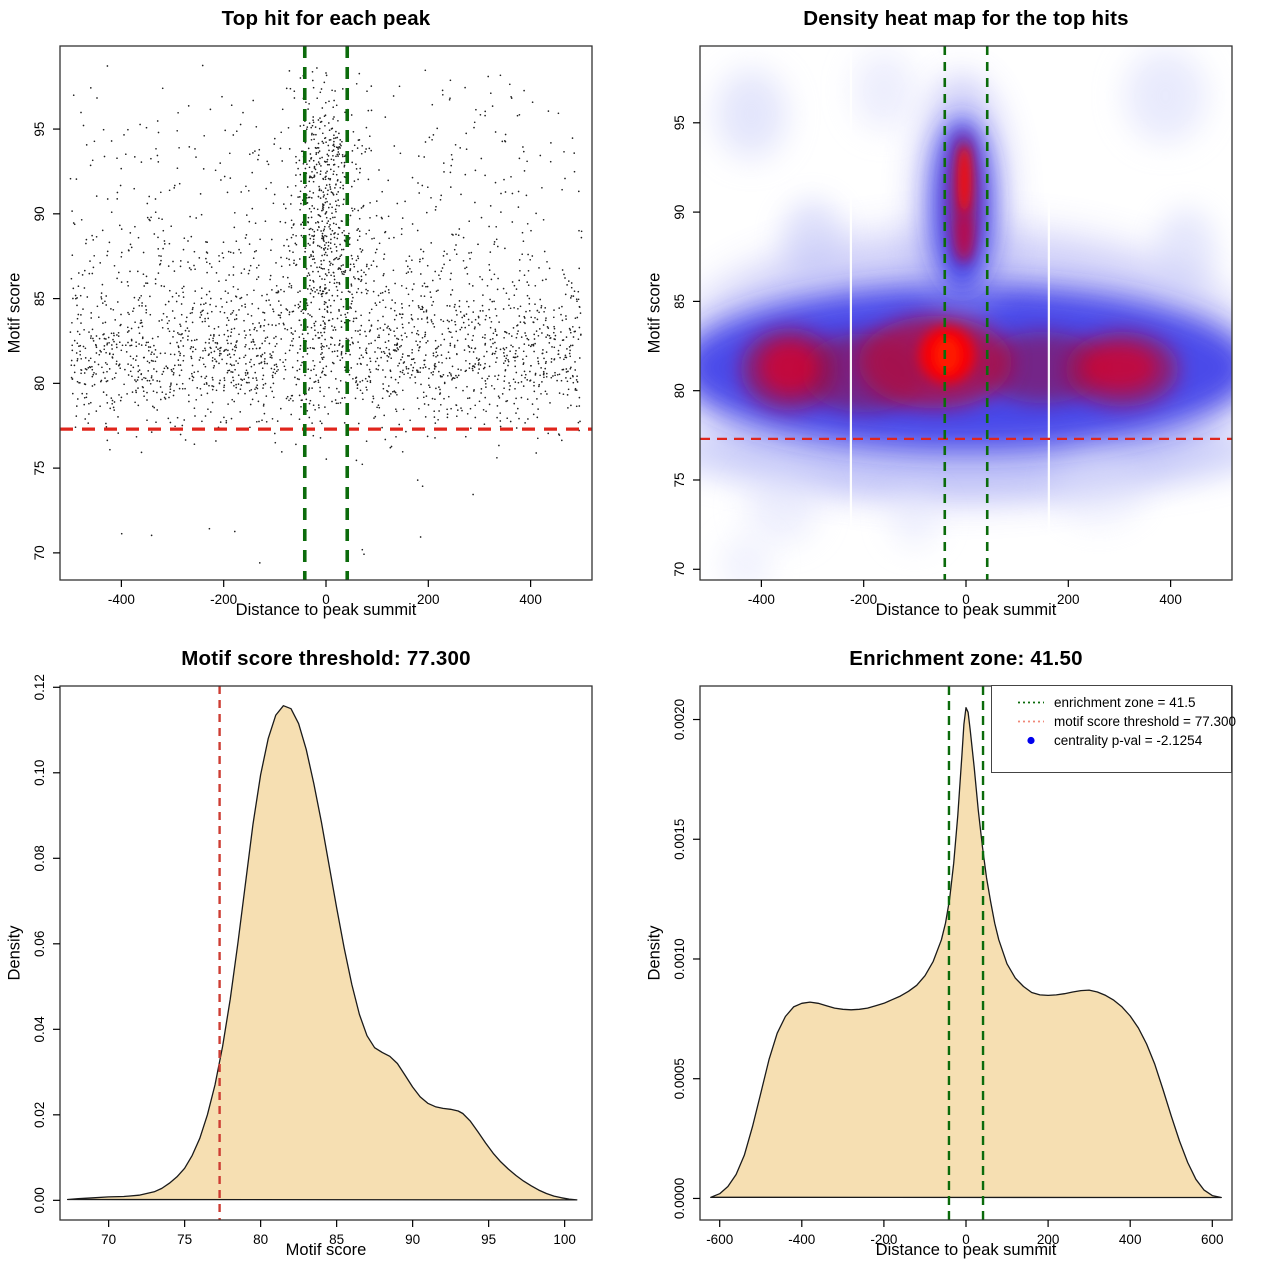  I want to click on x-tick-label: 70, so click(108, 1239).